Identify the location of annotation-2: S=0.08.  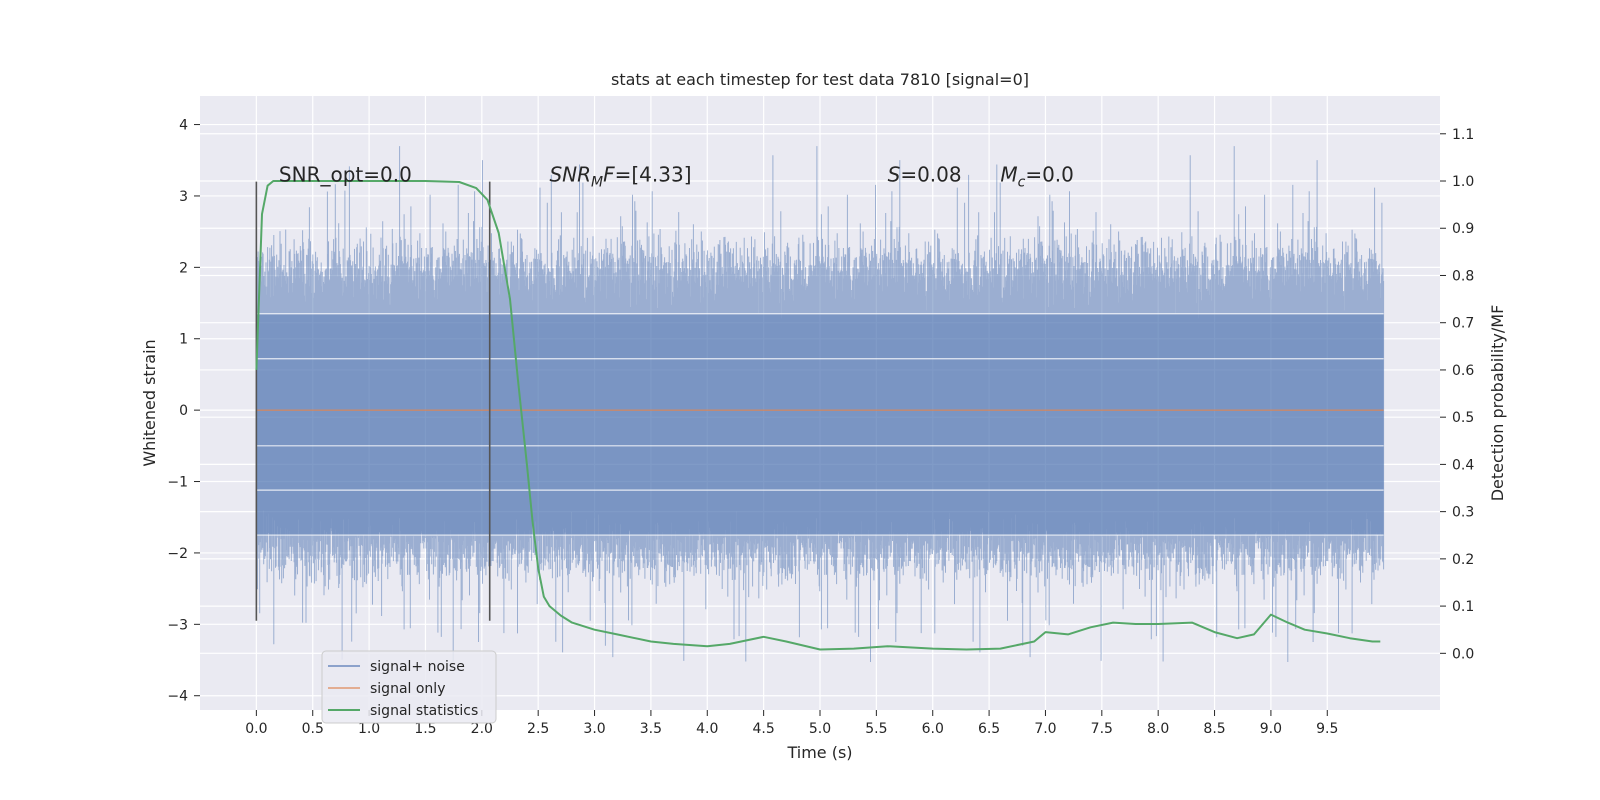
(925, 175).